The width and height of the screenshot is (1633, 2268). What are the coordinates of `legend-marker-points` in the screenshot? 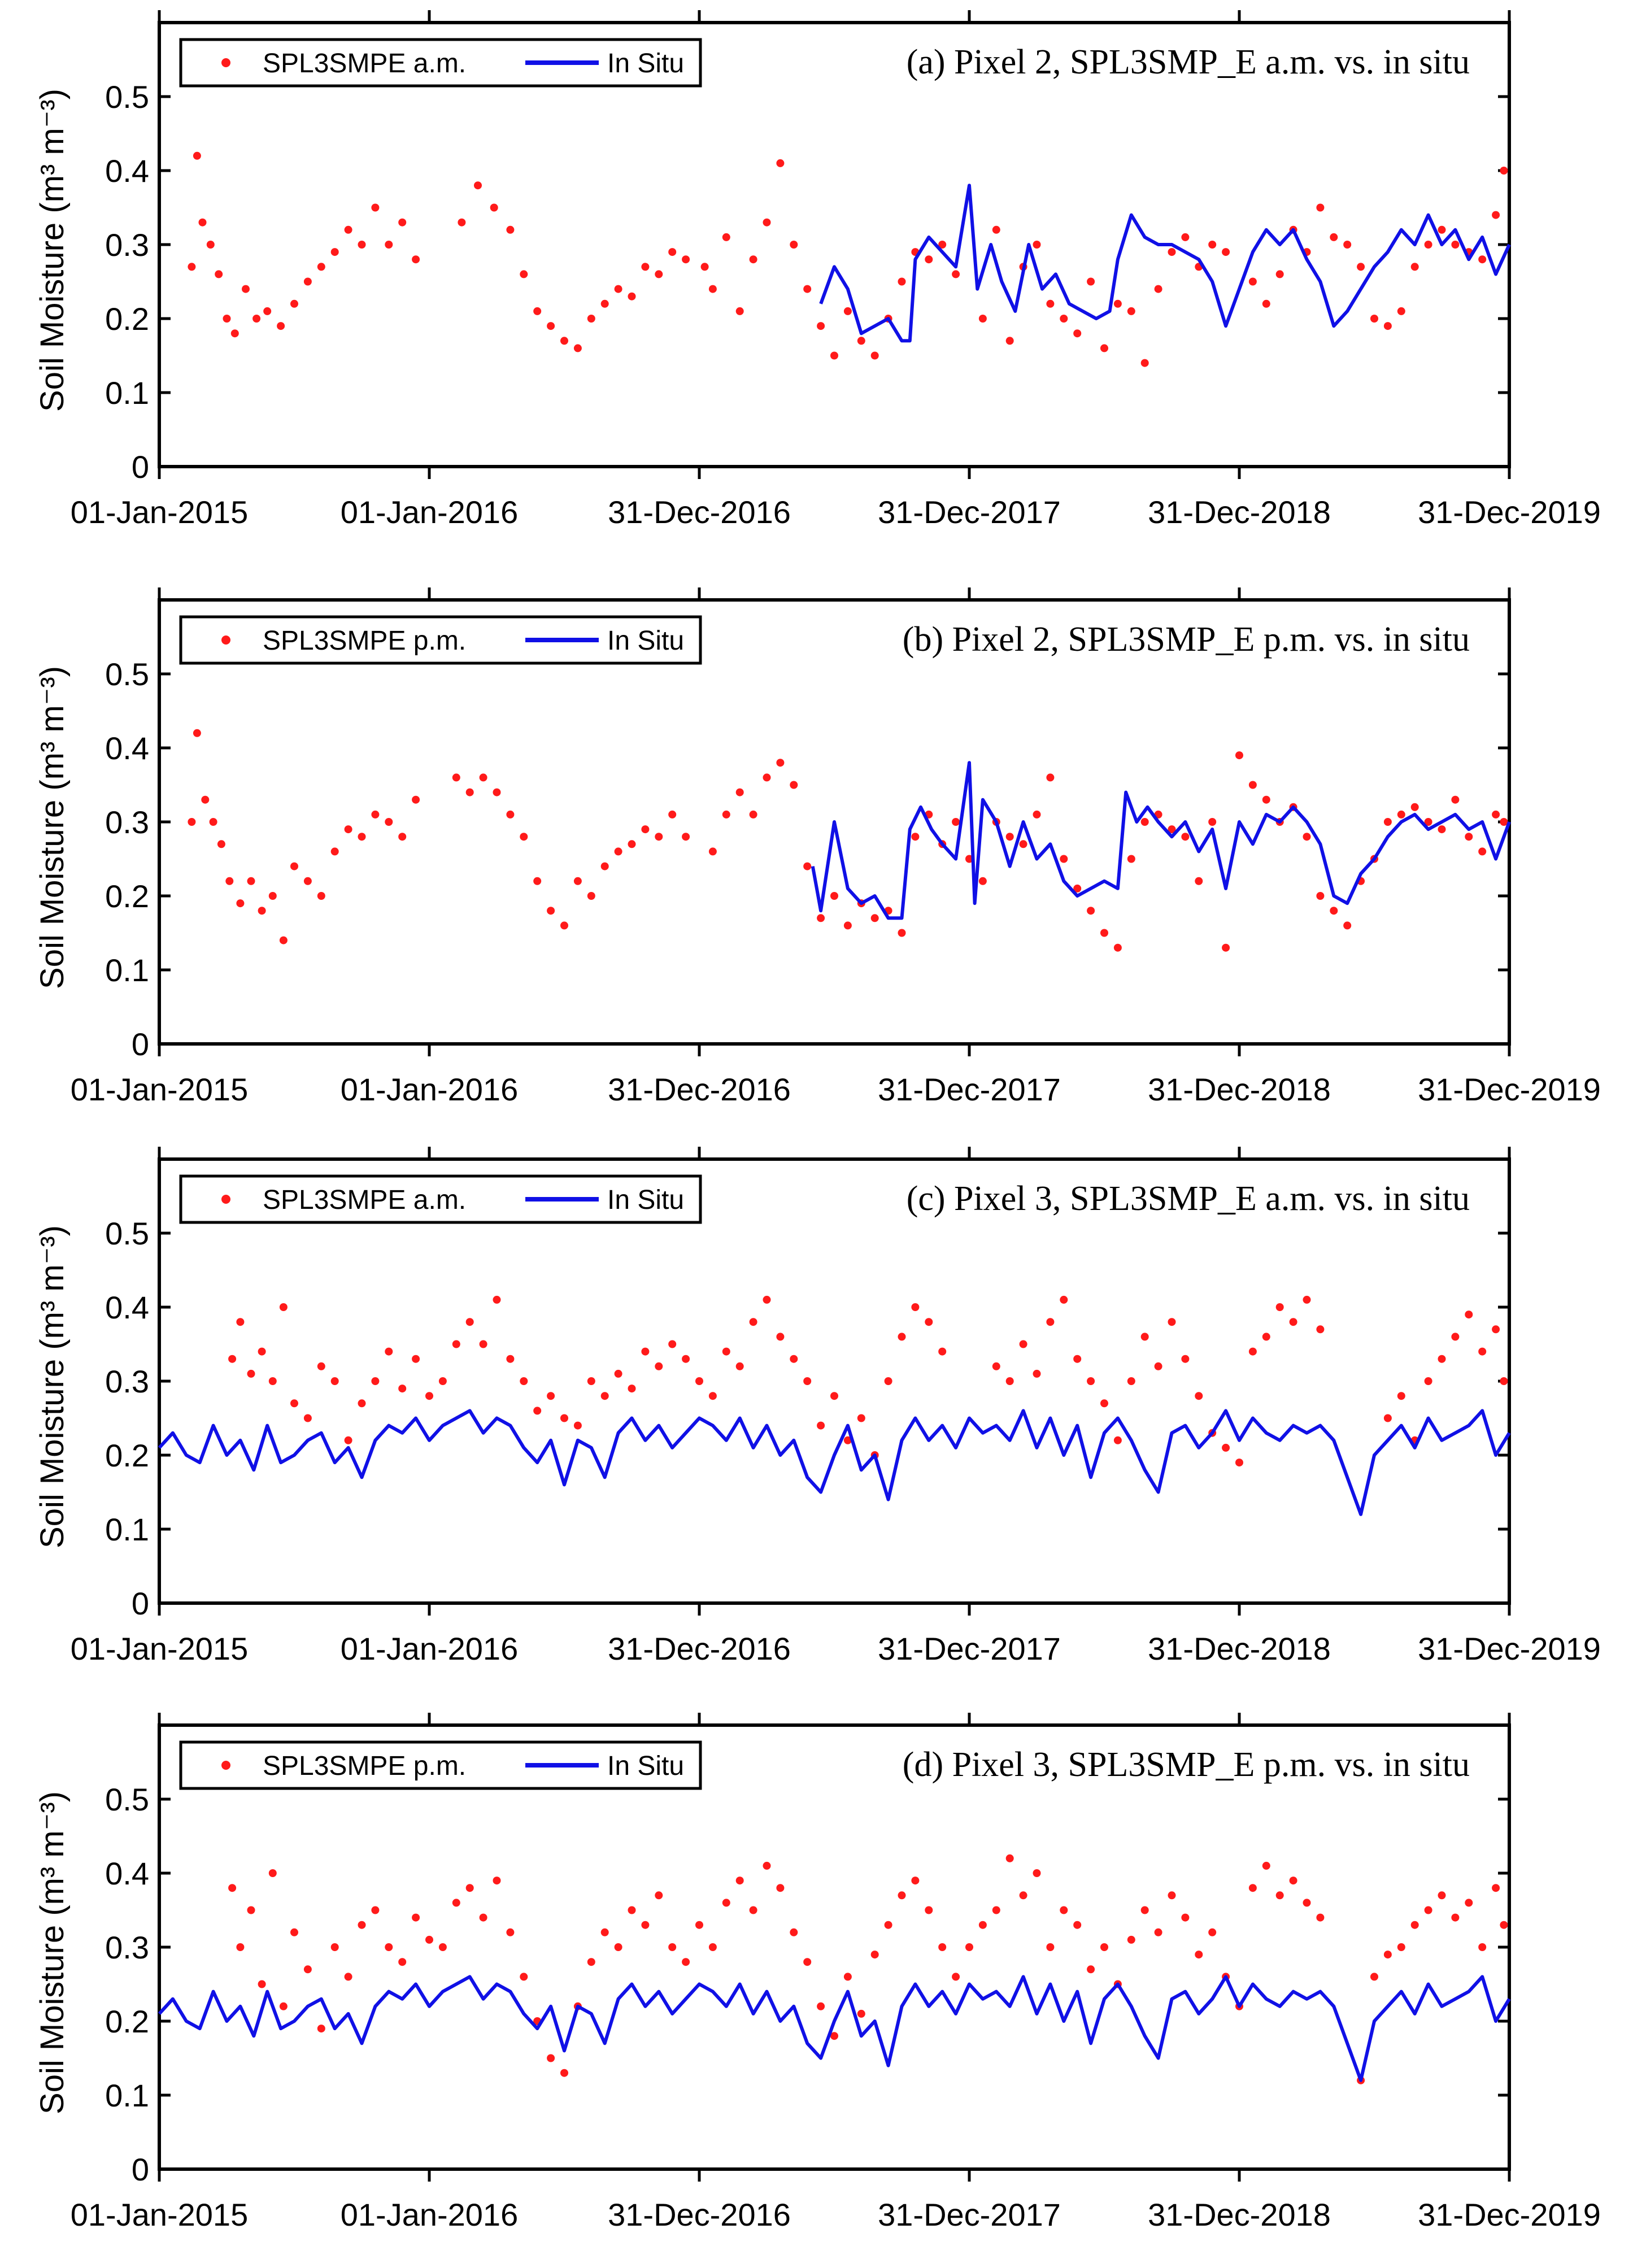 It's located at (225, 1199).